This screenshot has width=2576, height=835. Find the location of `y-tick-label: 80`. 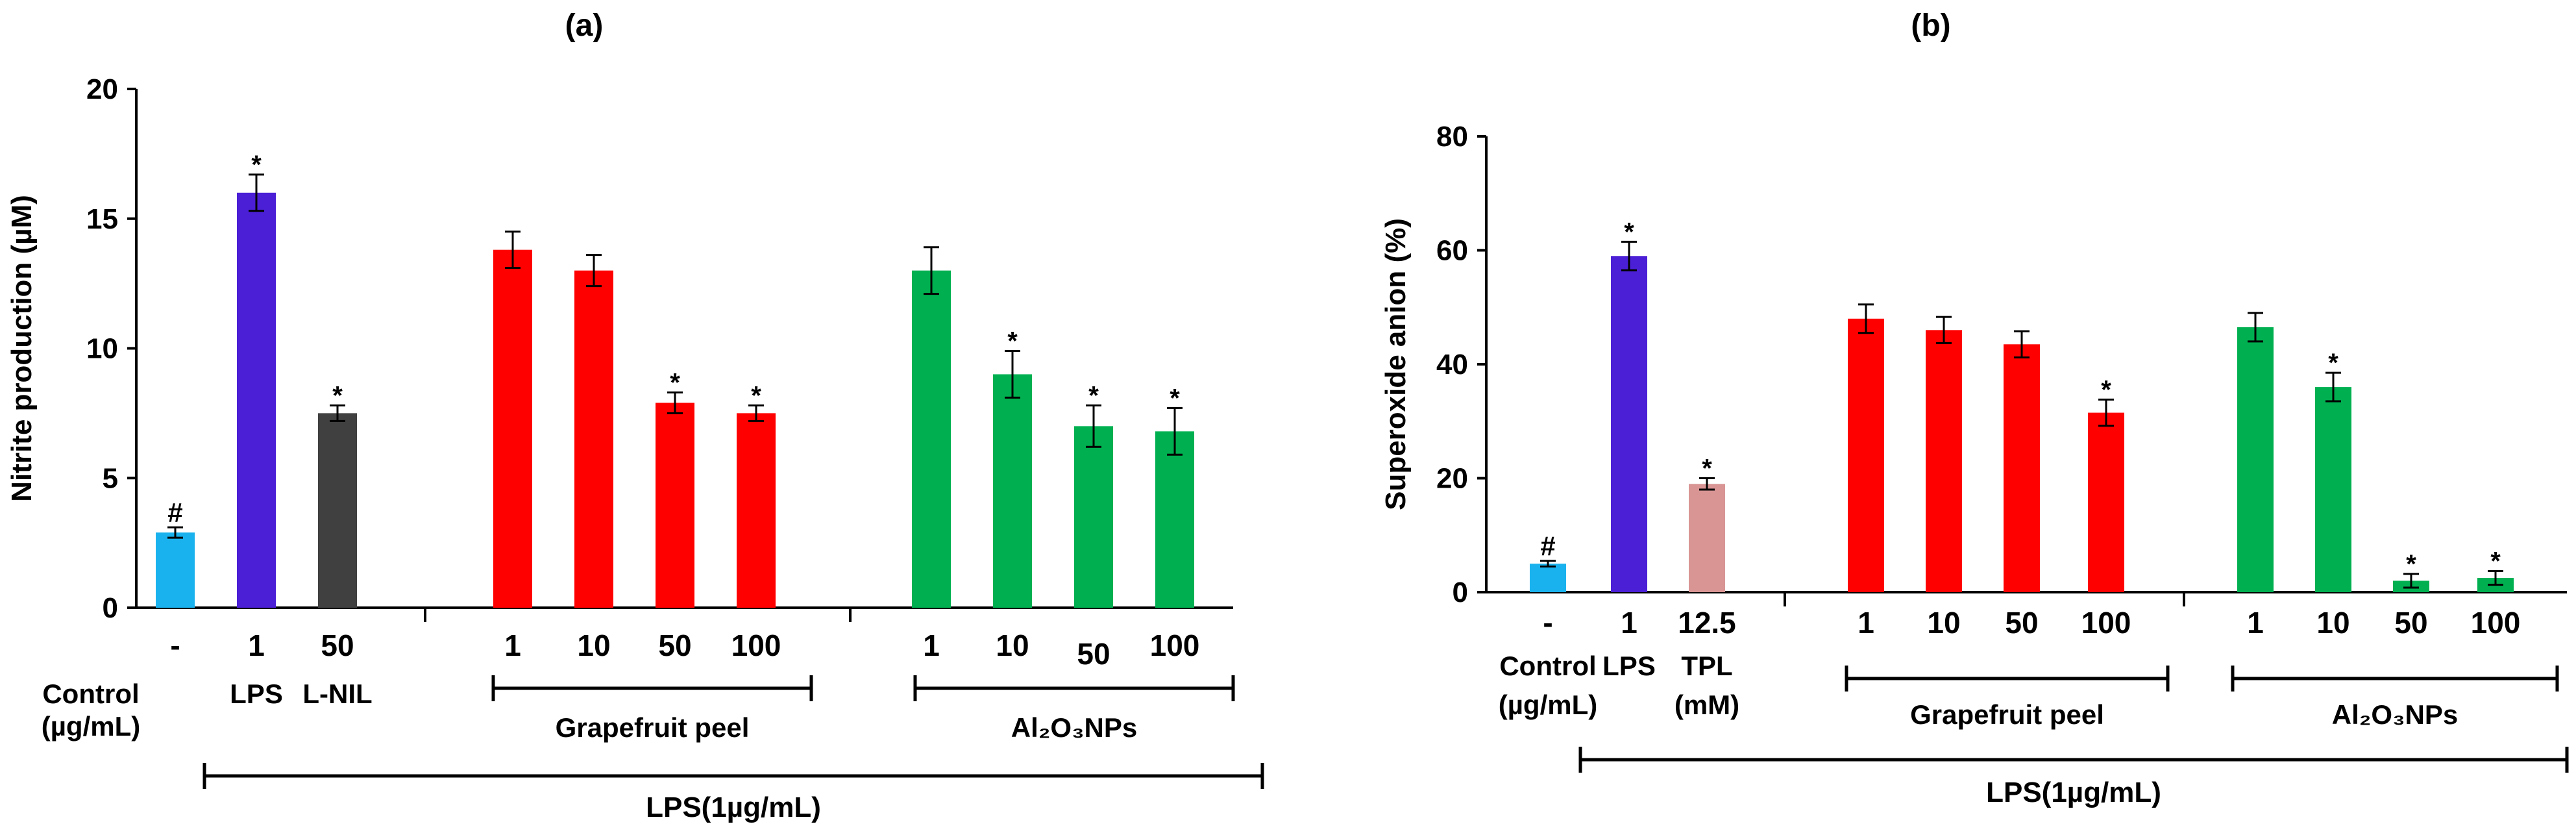

y-tick-label: 80 is located at coordinates (1452, 137).